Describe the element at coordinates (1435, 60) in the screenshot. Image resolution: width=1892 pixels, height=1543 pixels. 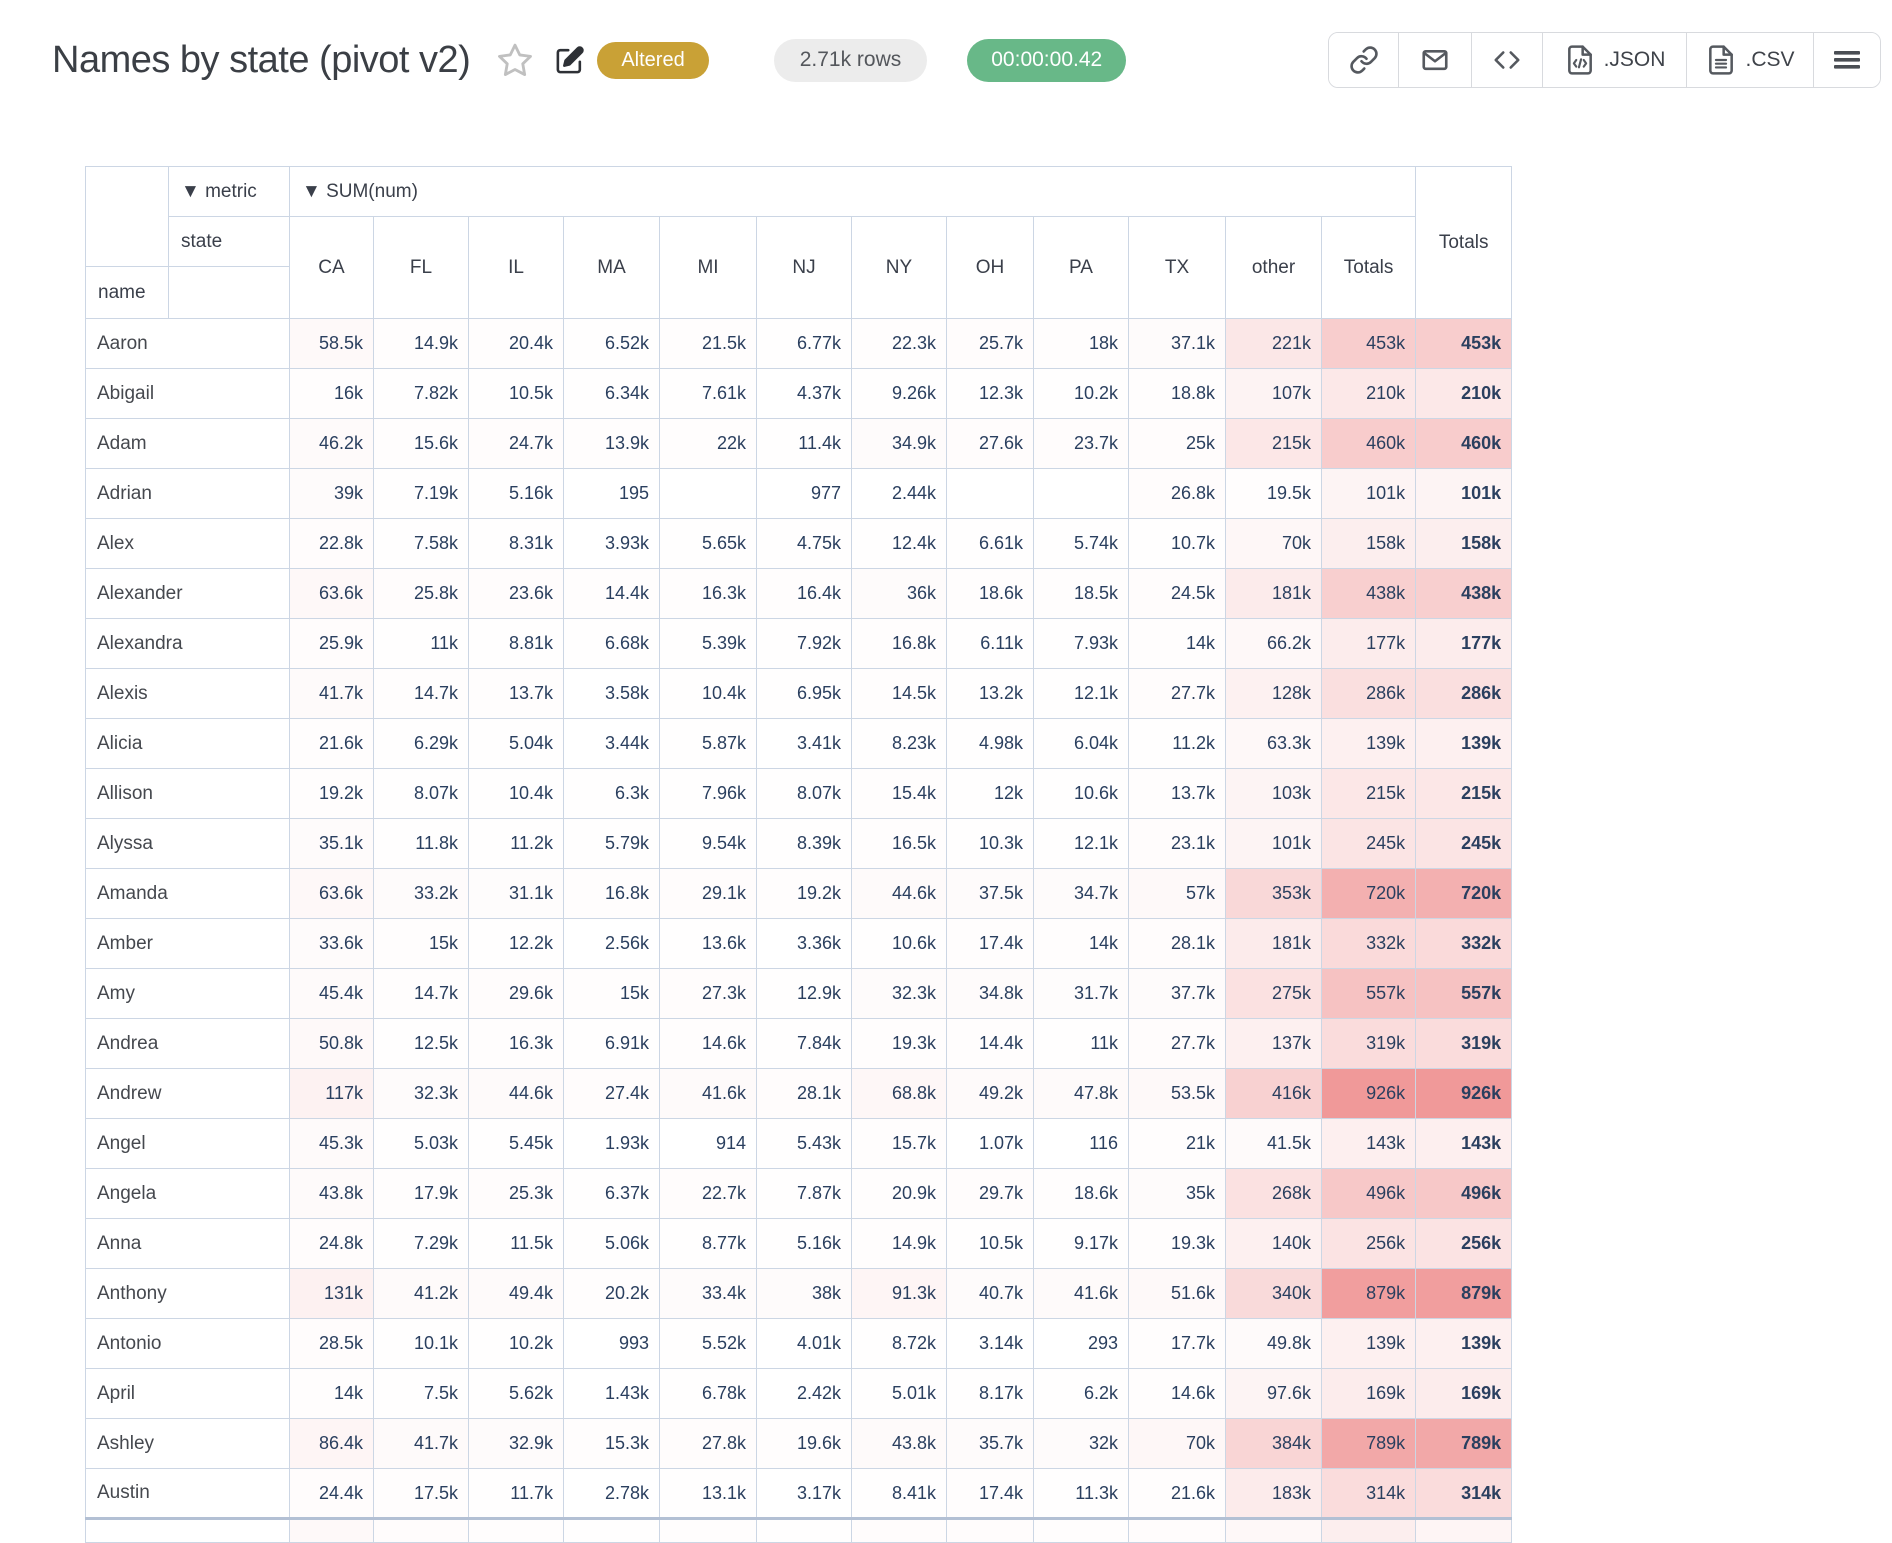
I see `email-button` at that location.